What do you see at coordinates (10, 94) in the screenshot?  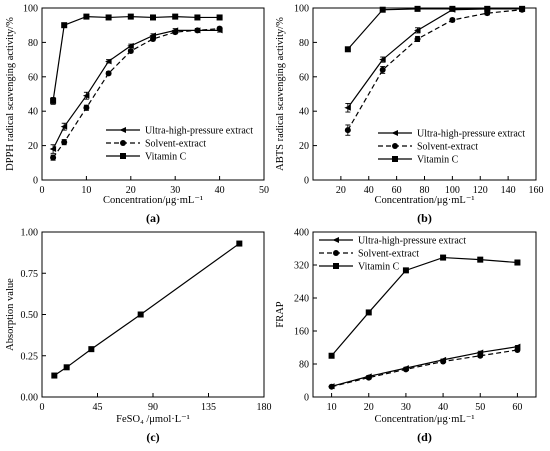 I see `y-axis-label: DPPH radical scavenging activity/%` at bounding box center [10, 94].